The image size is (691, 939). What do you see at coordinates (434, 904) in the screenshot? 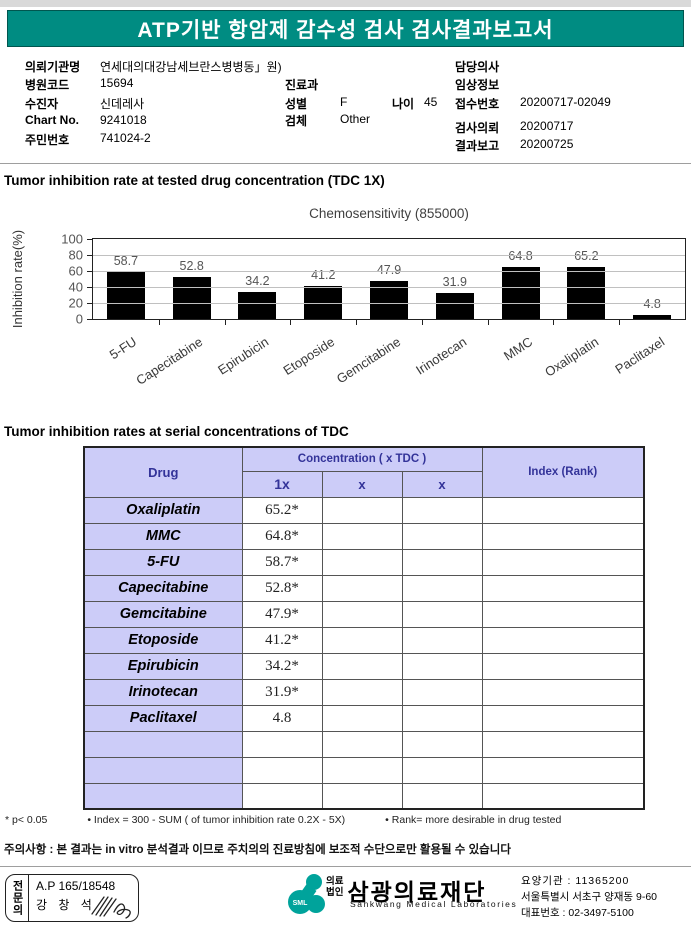
I see `corp-name-english: Sankwang Medical Laboratories` at bounding box center [434, 904].